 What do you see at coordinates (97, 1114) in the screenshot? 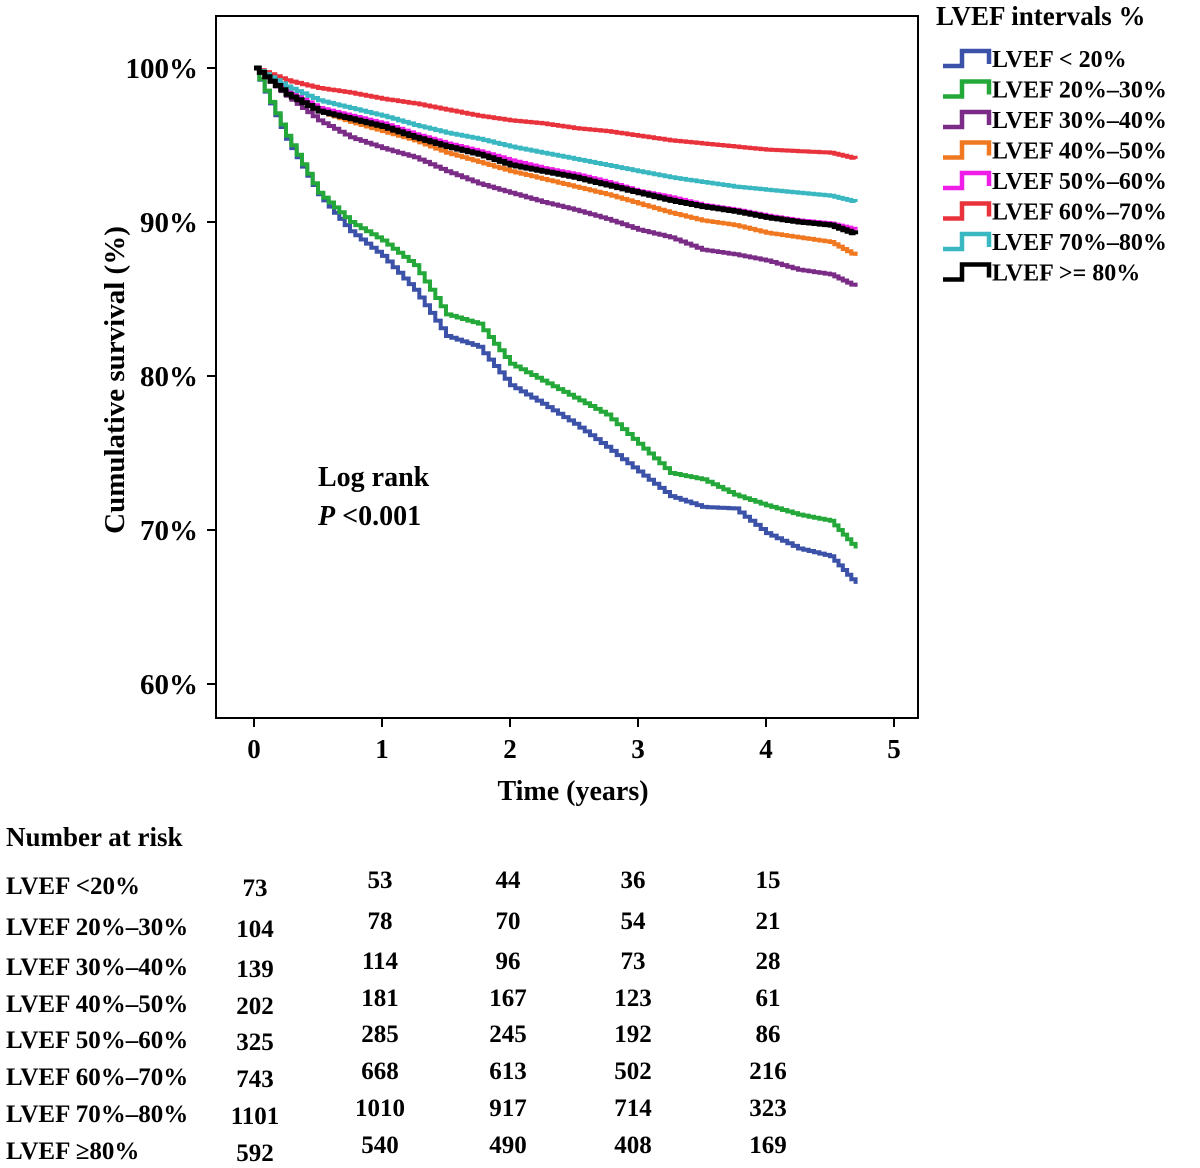
I see `risk-row-label: LVEF 70%–80%` at bounding box center [97, 1114].